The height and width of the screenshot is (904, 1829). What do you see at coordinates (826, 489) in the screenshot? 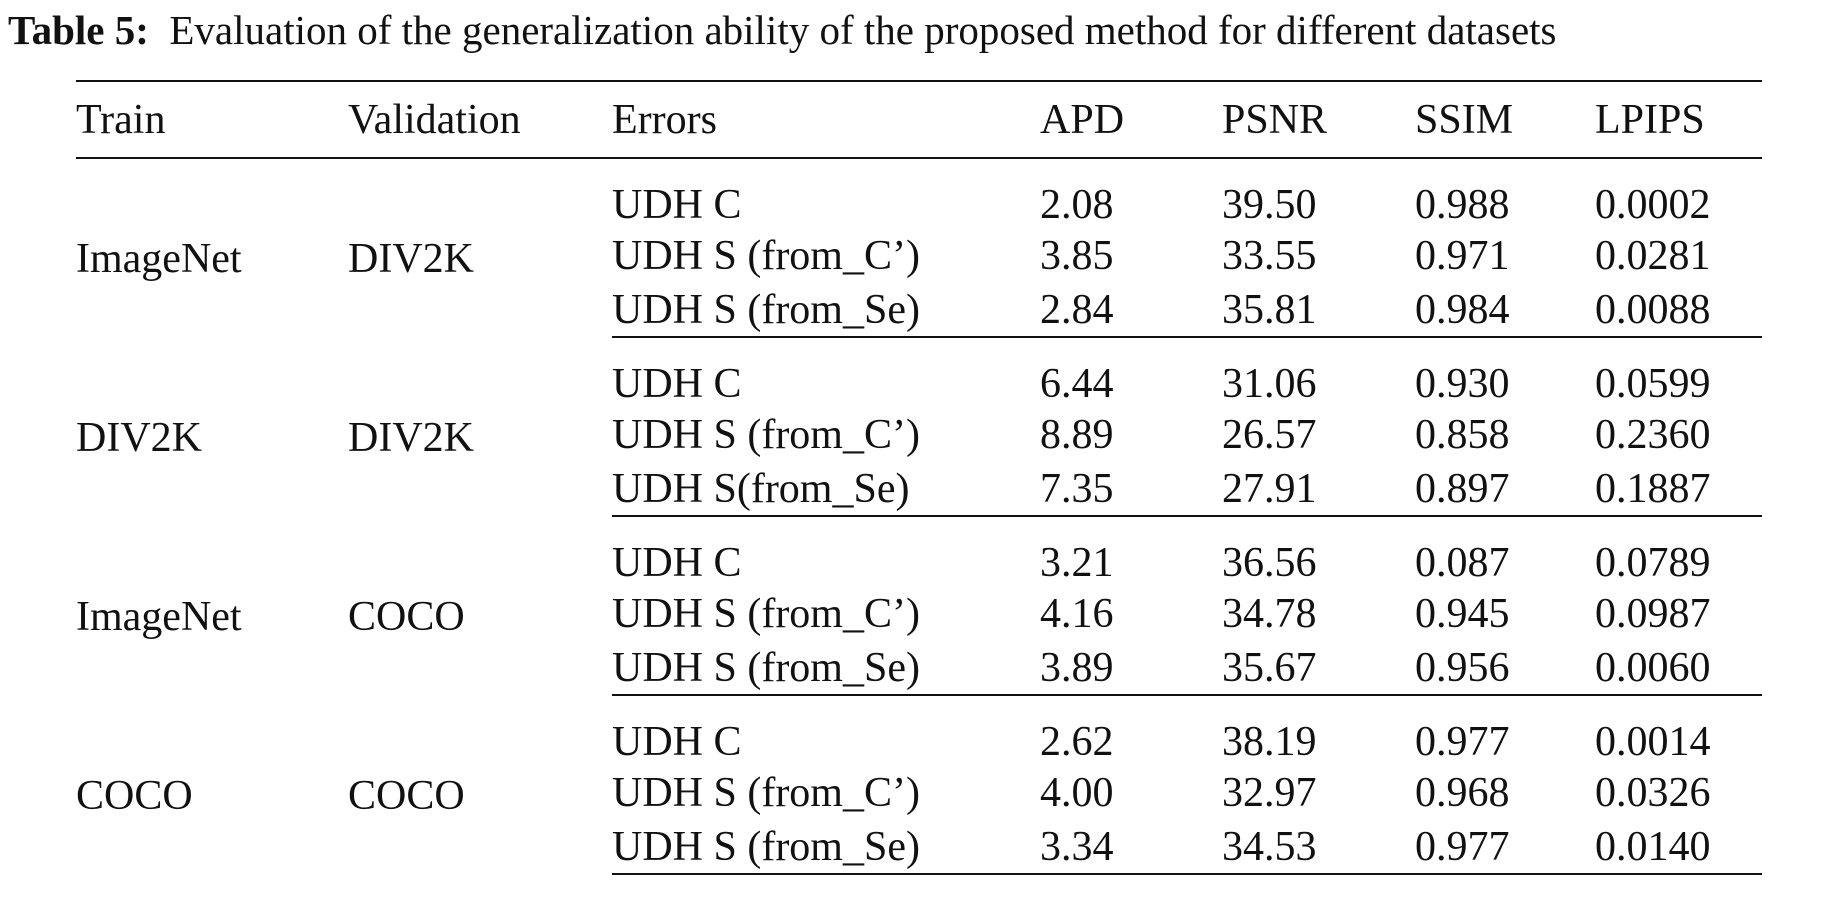
I see `cell-errors: UDH S(from_Se)` at bounding box center [826, 489].